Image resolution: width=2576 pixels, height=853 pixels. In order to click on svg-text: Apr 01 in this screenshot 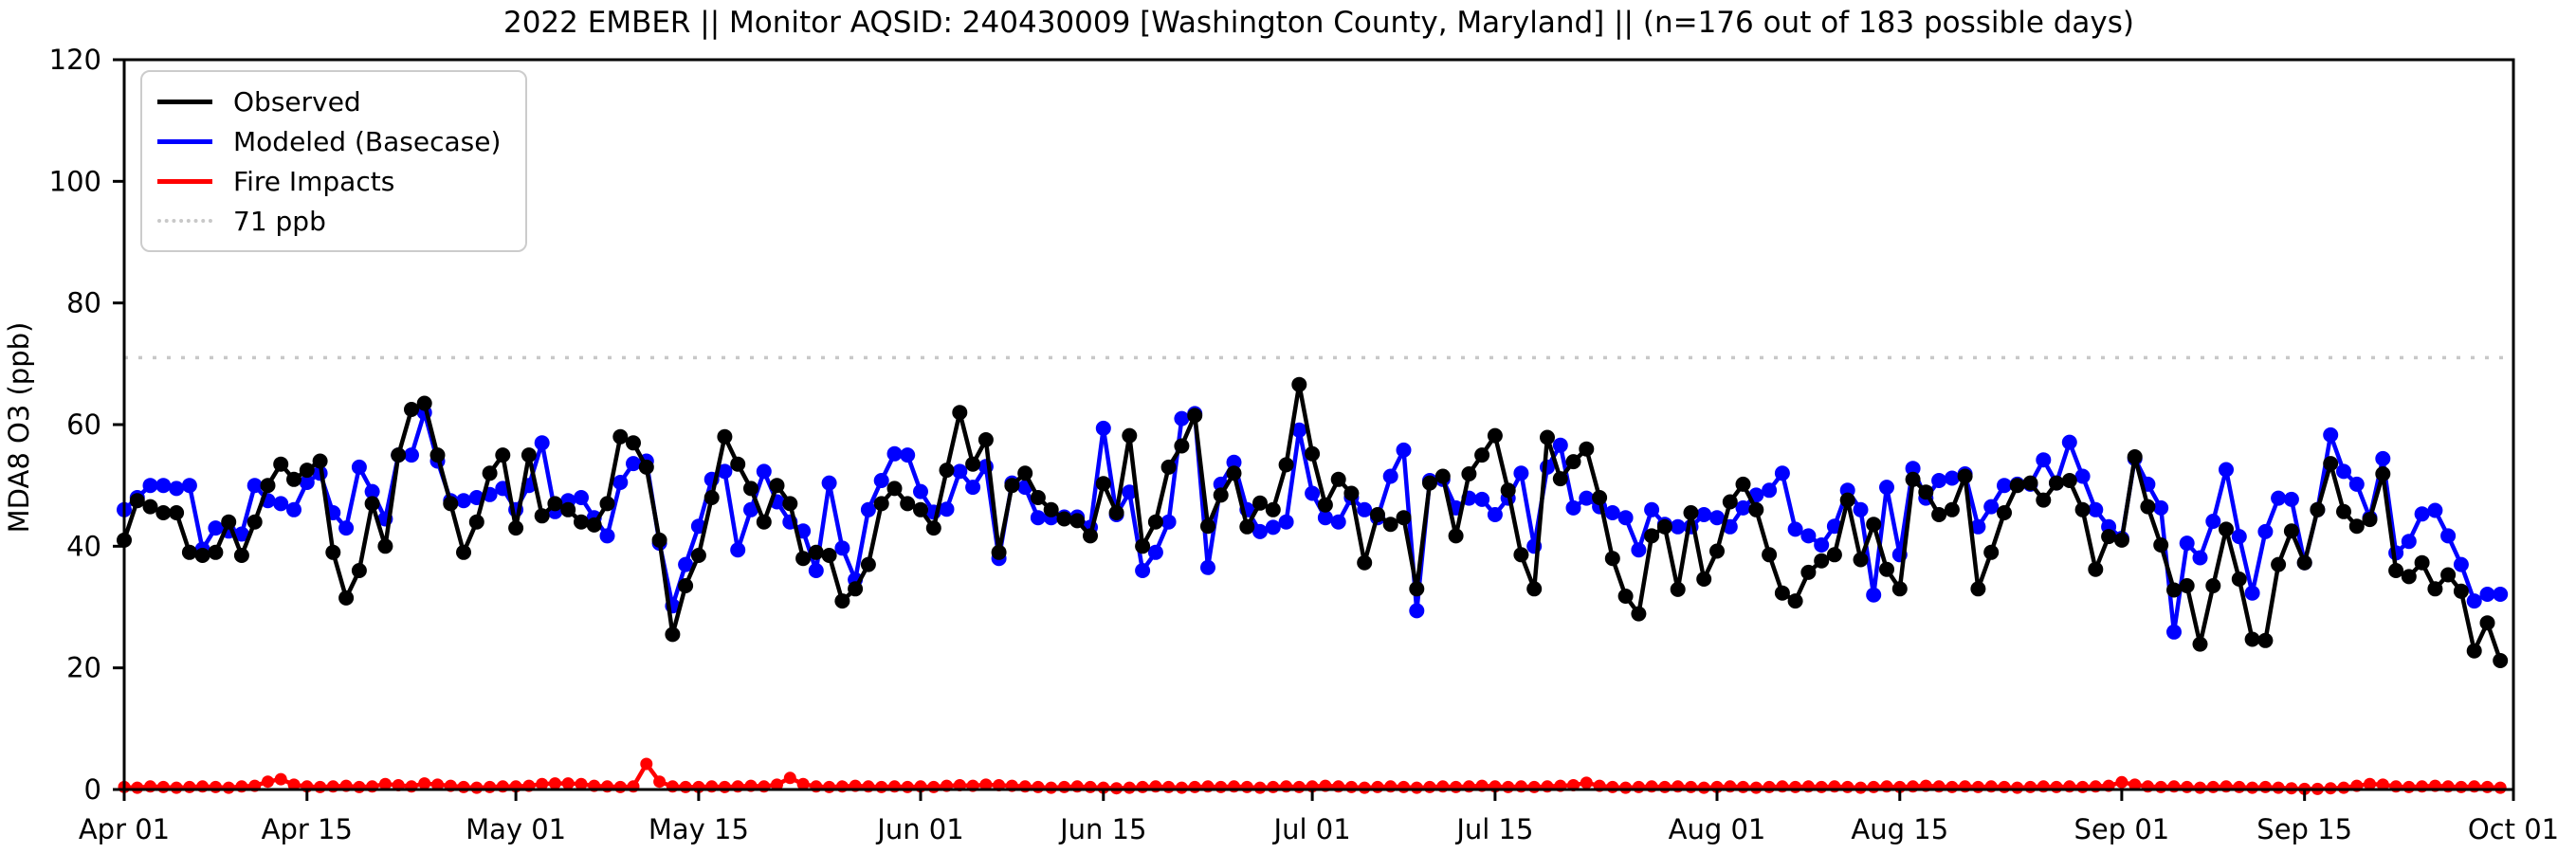, I will do `click(124, 829)`.